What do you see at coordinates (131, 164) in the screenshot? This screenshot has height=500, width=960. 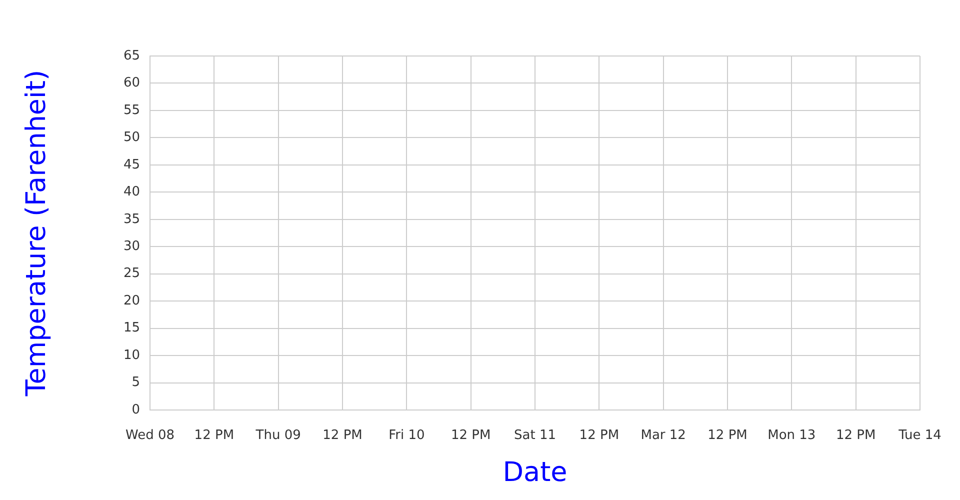 I see `y-tick-label: 45` at bounding box center [131, 164].